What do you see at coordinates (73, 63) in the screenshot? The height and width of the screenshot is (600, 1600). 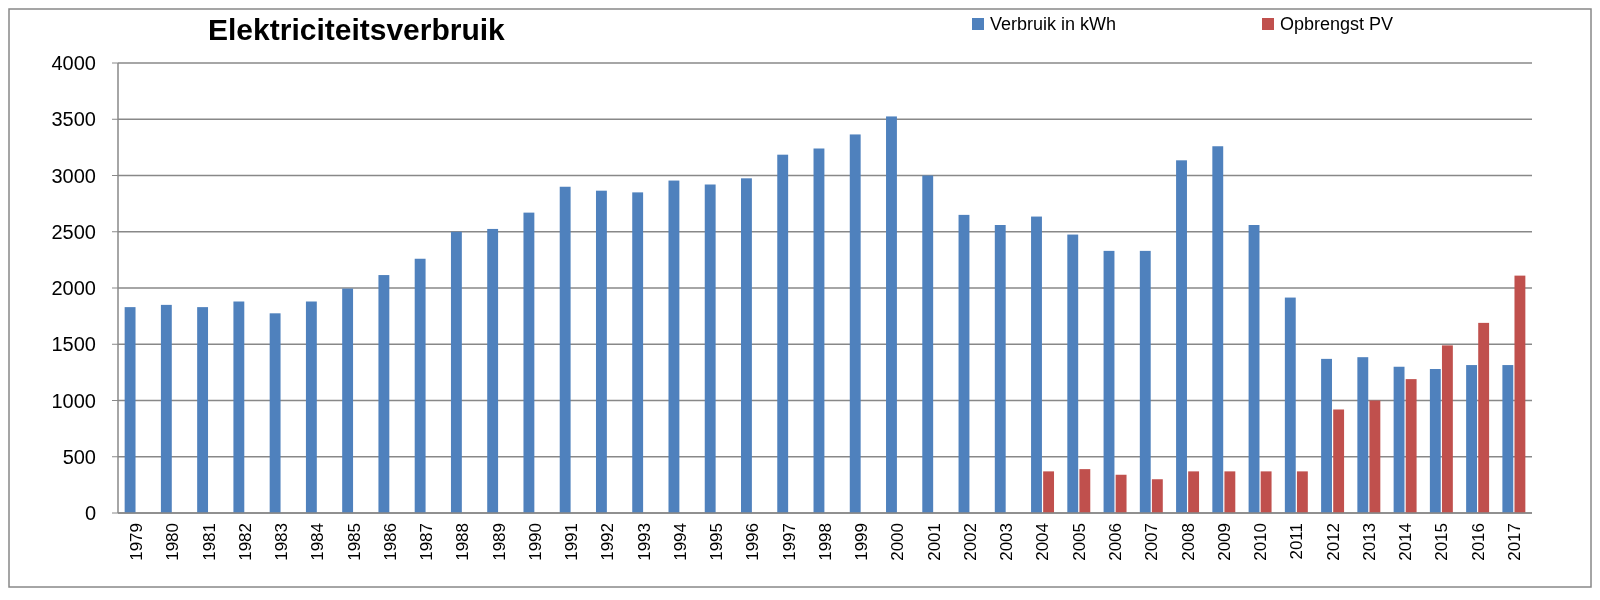 I see `y-tick-label: 4000` at bounding box center [73, 63].